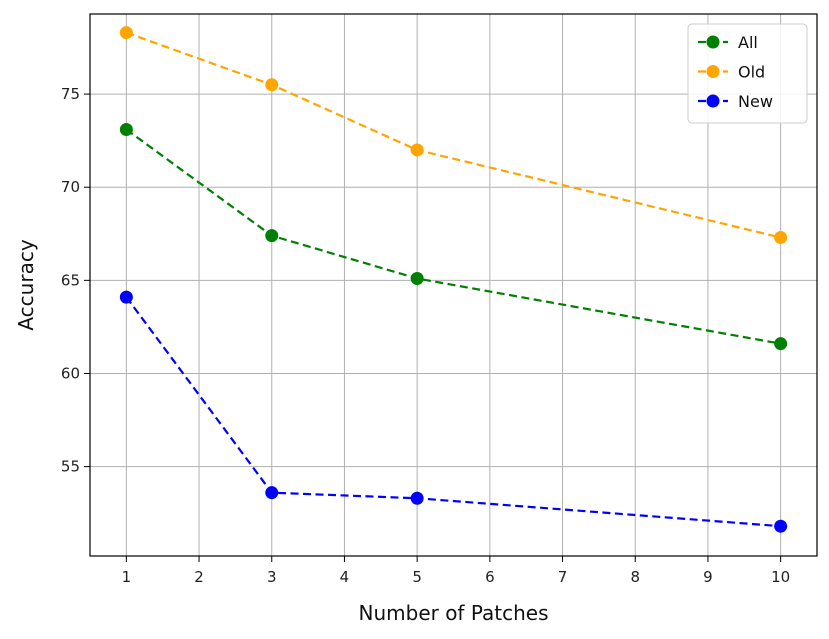 The width and height of the screenshot is (829, 639). Describe the element at coordinates (70, 94) in the screenshot. I see `y-tick-label: 75` at that location.